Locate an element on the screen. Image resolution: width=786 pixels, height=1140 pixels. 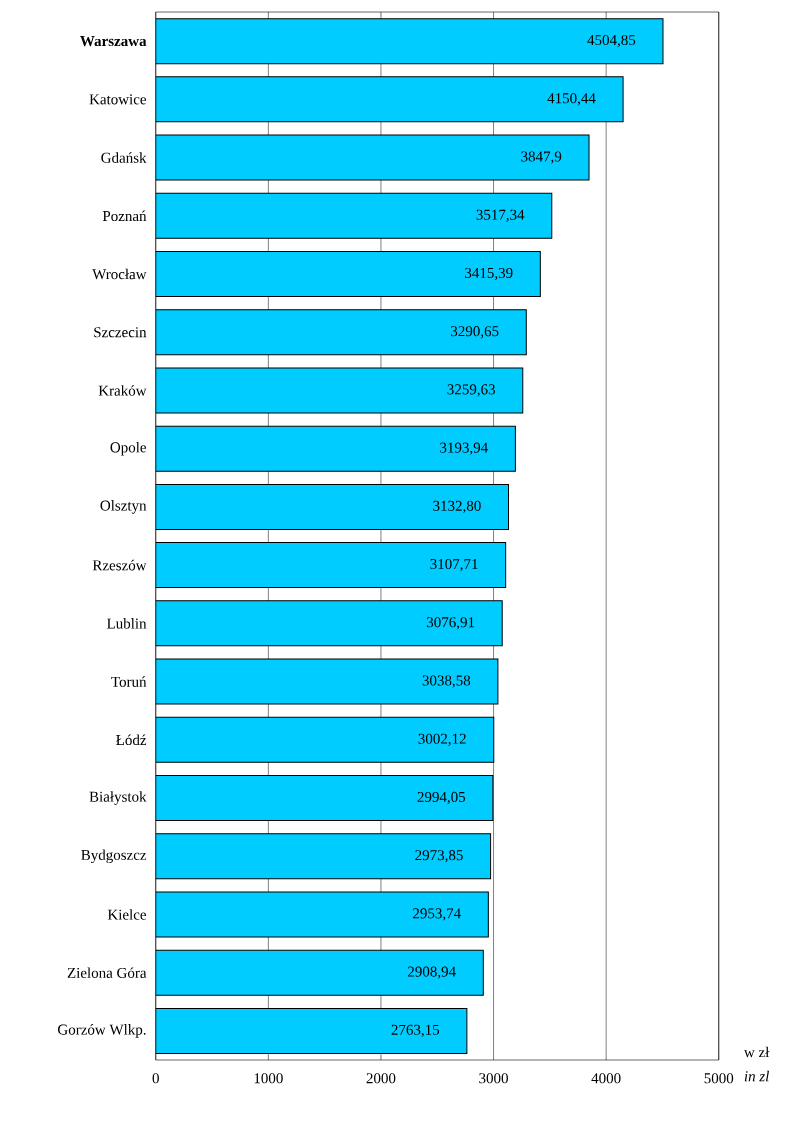
y-tick-label: Rzeszów is located at coordinates (119, 565).